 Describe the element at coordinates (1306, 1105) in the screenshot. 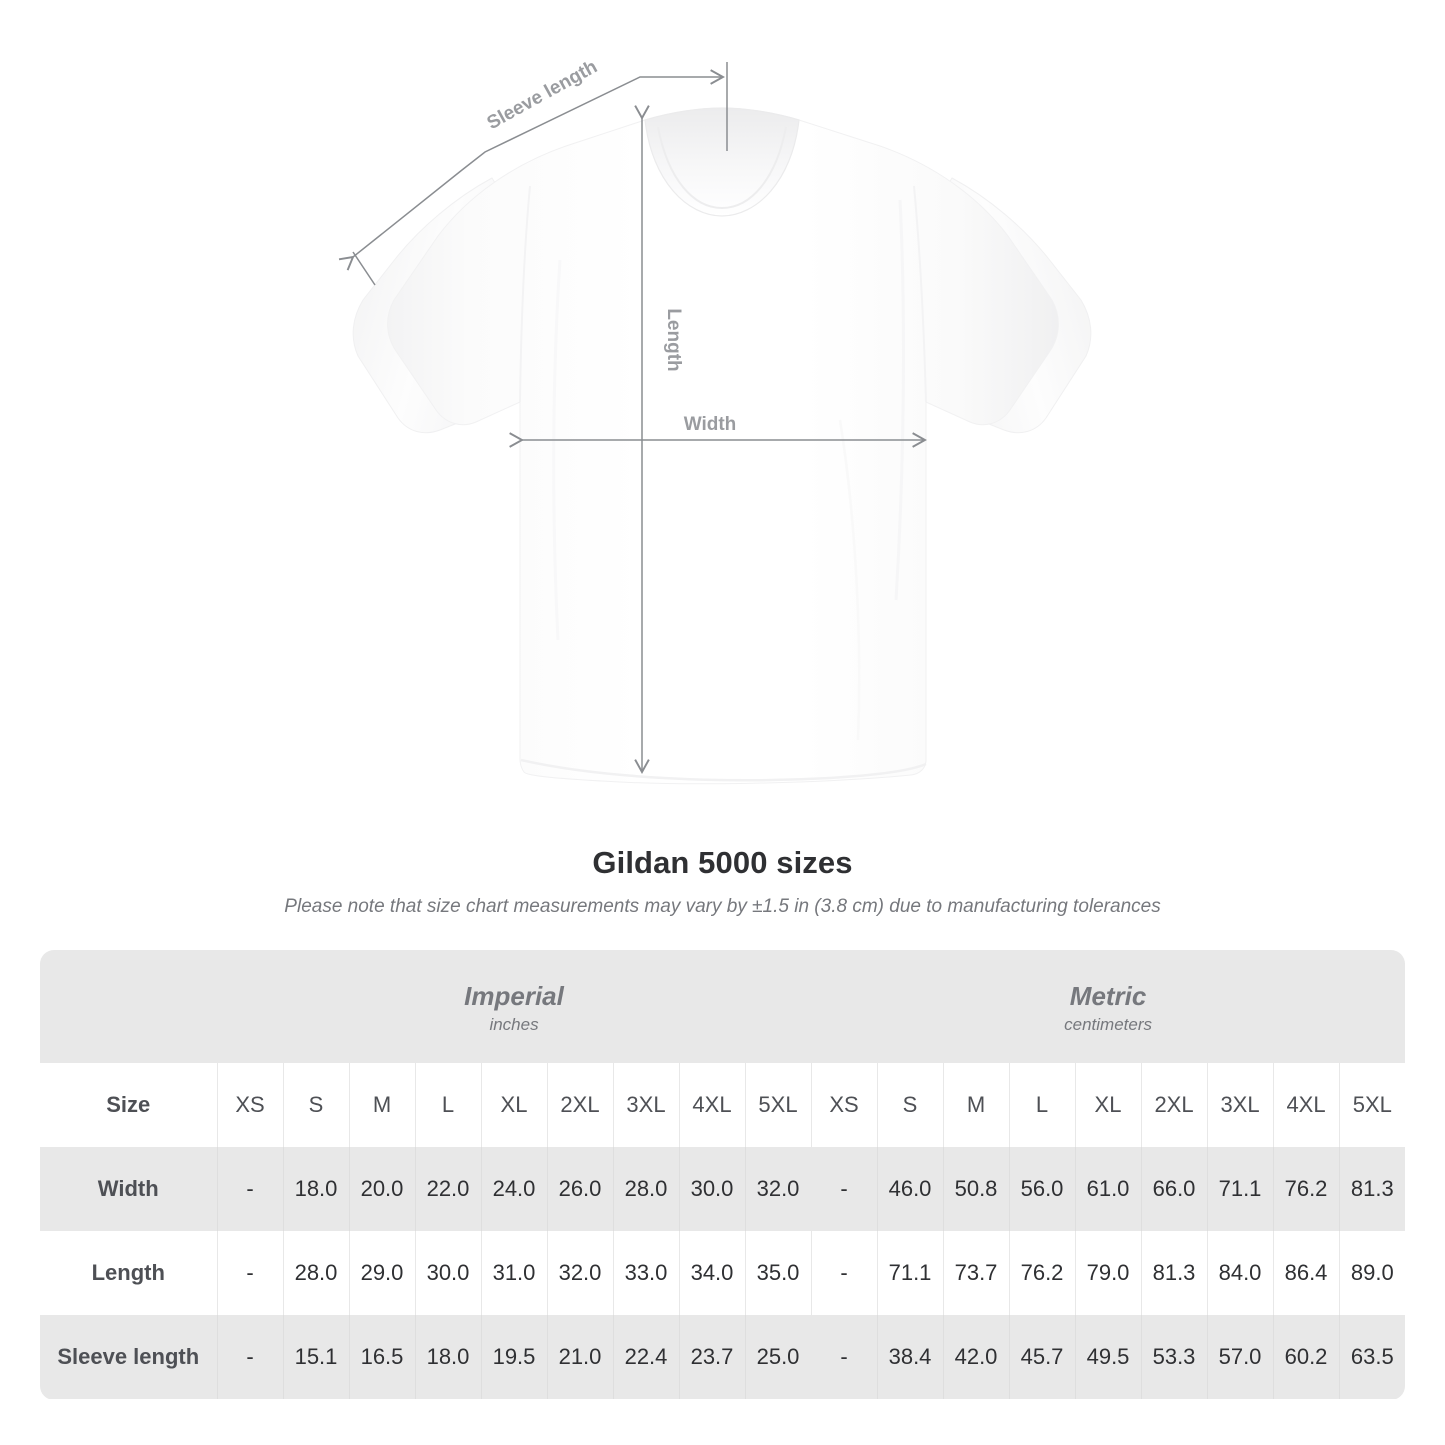

I see `size-header-metric-4xl: 4XL` at that location.